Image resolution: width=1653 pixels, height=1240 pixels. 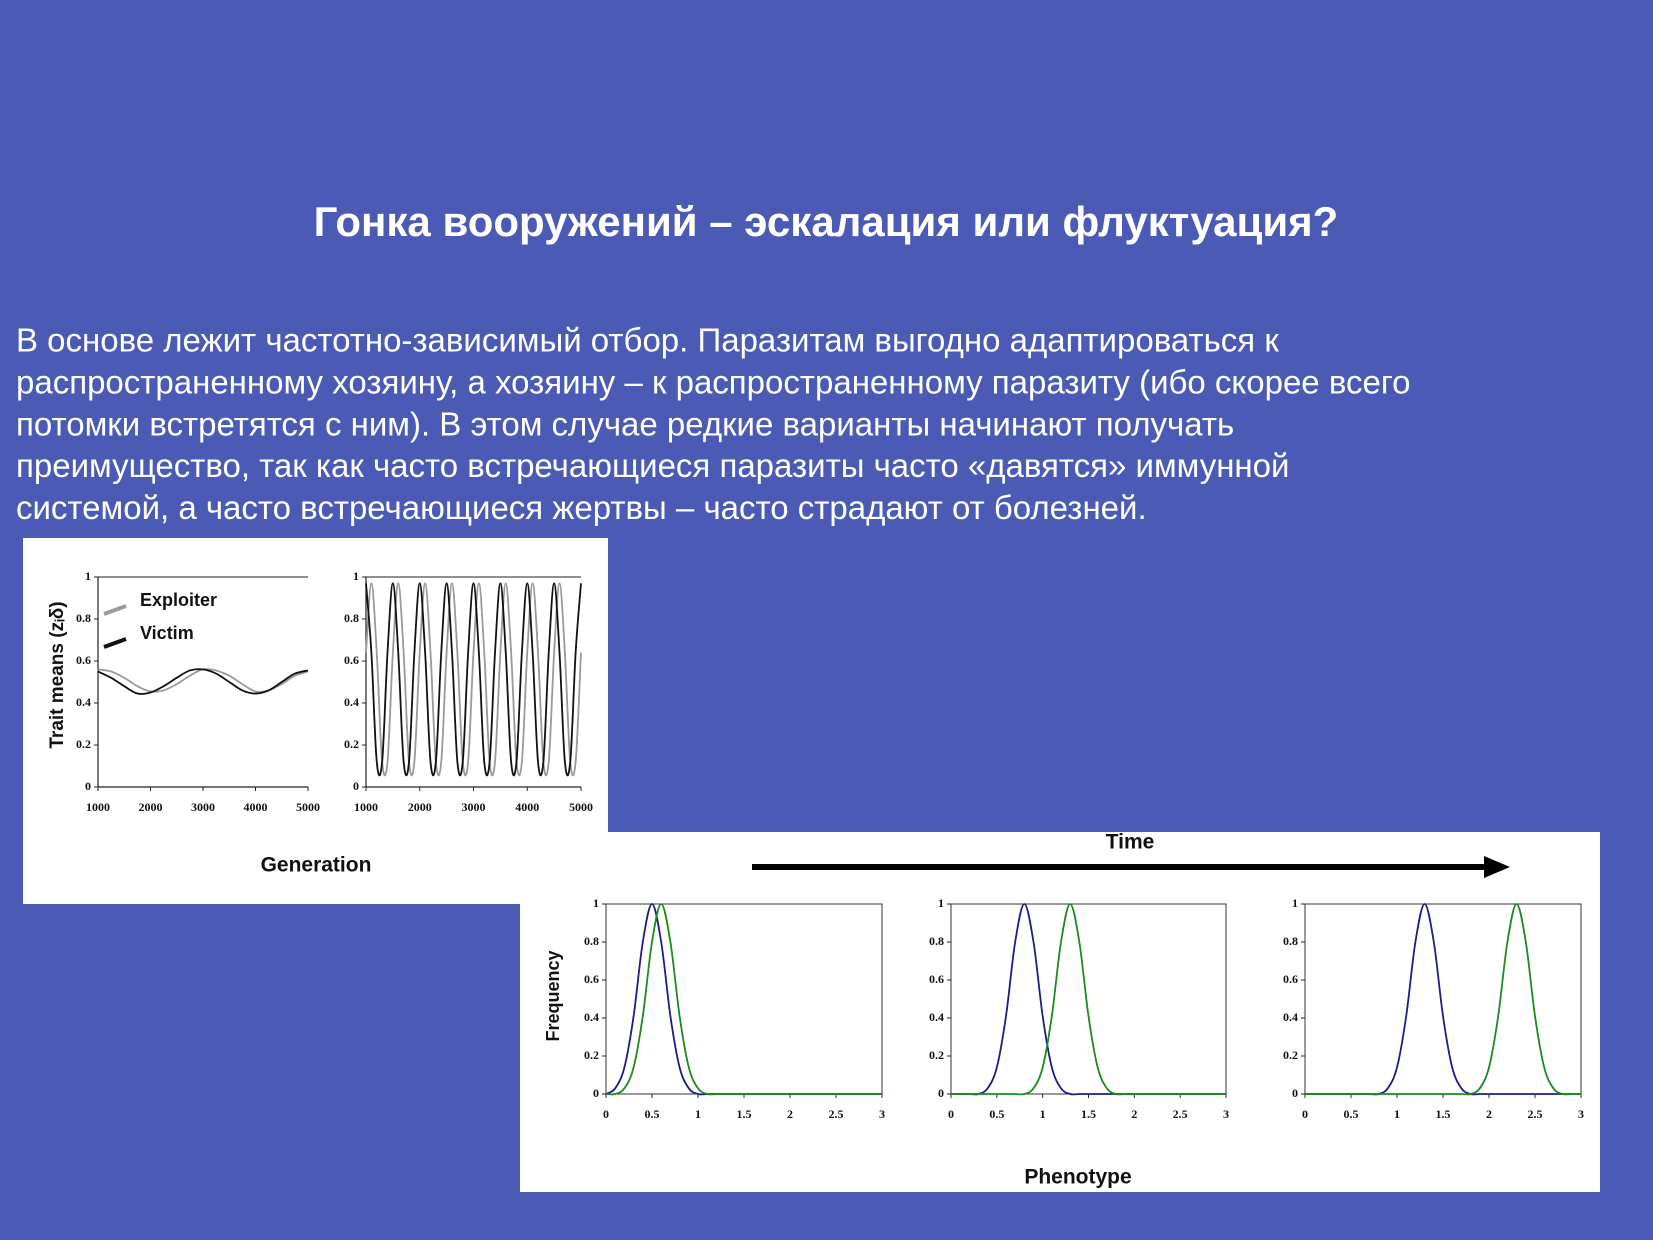 I want to click on arrow-head, so click(x=1497, y=867).